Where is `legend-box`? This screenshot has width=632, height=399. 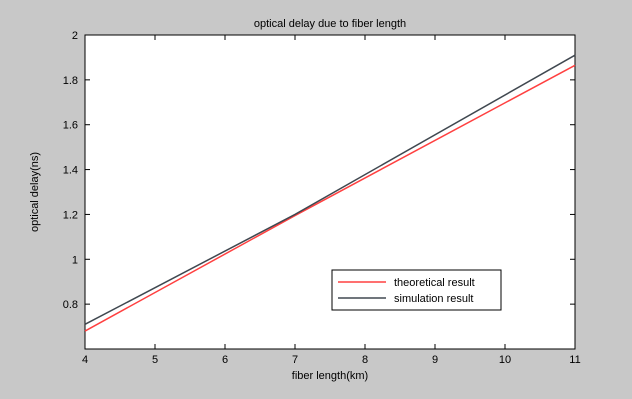 legend-box is located at coordinates (416, 290).